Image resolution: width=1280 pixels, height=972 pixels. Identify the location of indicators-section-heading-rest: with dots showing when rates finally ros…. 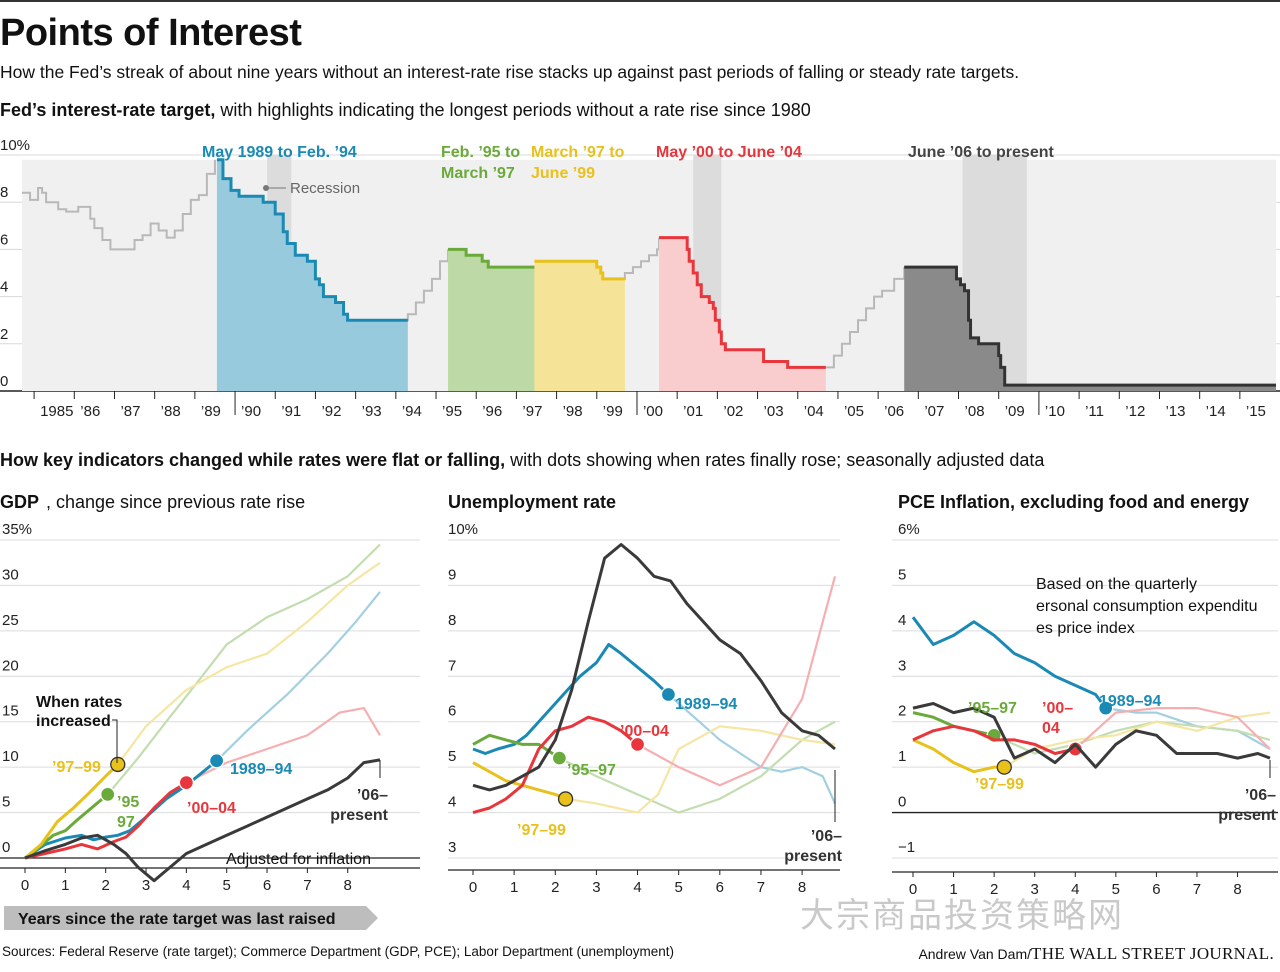
(775, 460).